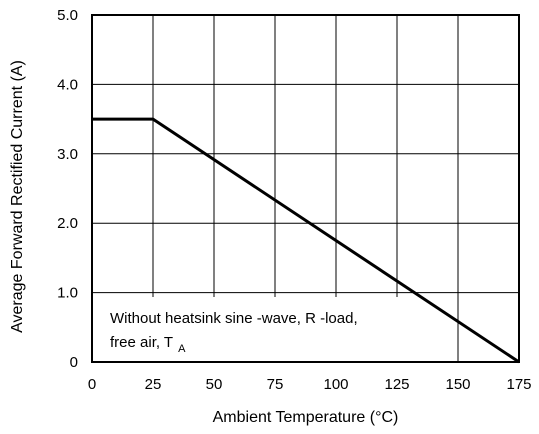 This screenshot has height=434, width=539. Describe the element at coordinates (182, 349) in the screenshot. I see `annotation-subscript: A` at that location.